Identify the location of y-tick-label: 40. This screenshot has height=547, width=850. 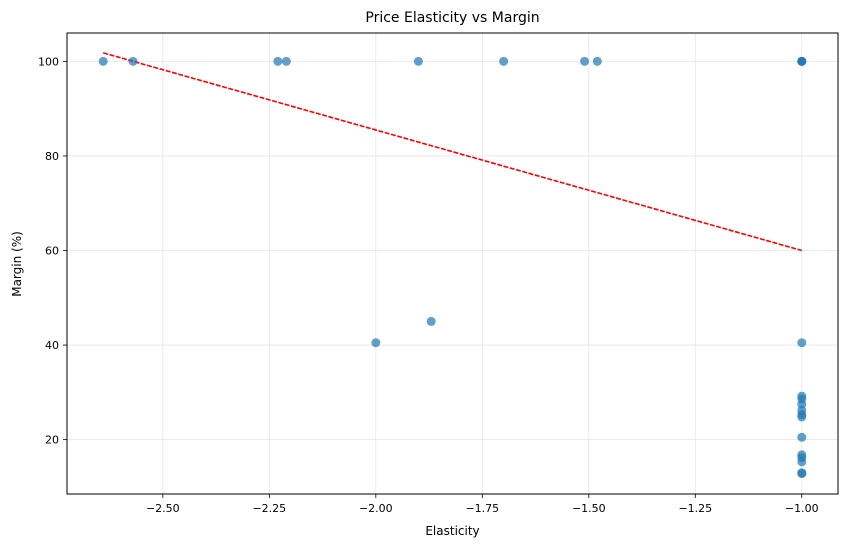
(52, 345).